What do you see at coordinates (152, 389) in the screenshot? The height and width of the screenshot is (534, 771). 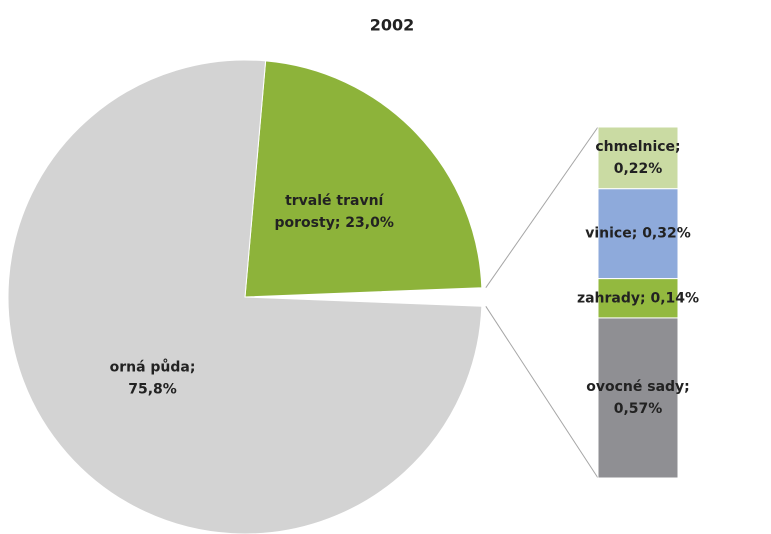 I see `data-label-line: 75,8%` at bounding box center [152, 389].